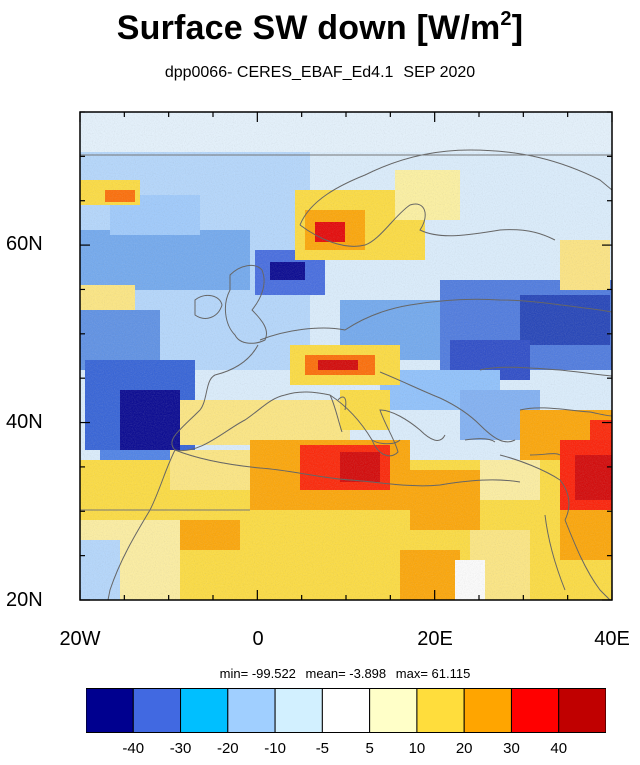  What do you see at coordinates (320, 72) in the screenshot?
I see `plot-subtitle: dpp0066- CERES_EBAF_Ed4.1 SEP 2020` at bounding box center [320, 72].